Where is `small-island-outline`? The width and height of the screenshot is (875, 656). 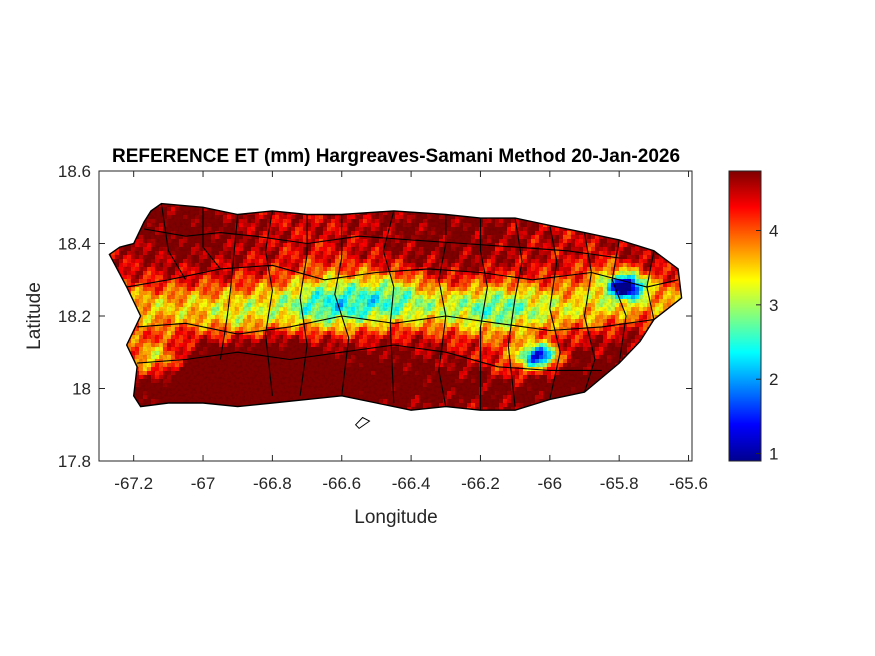
small-island-outline is located at coordinates (362, 423).